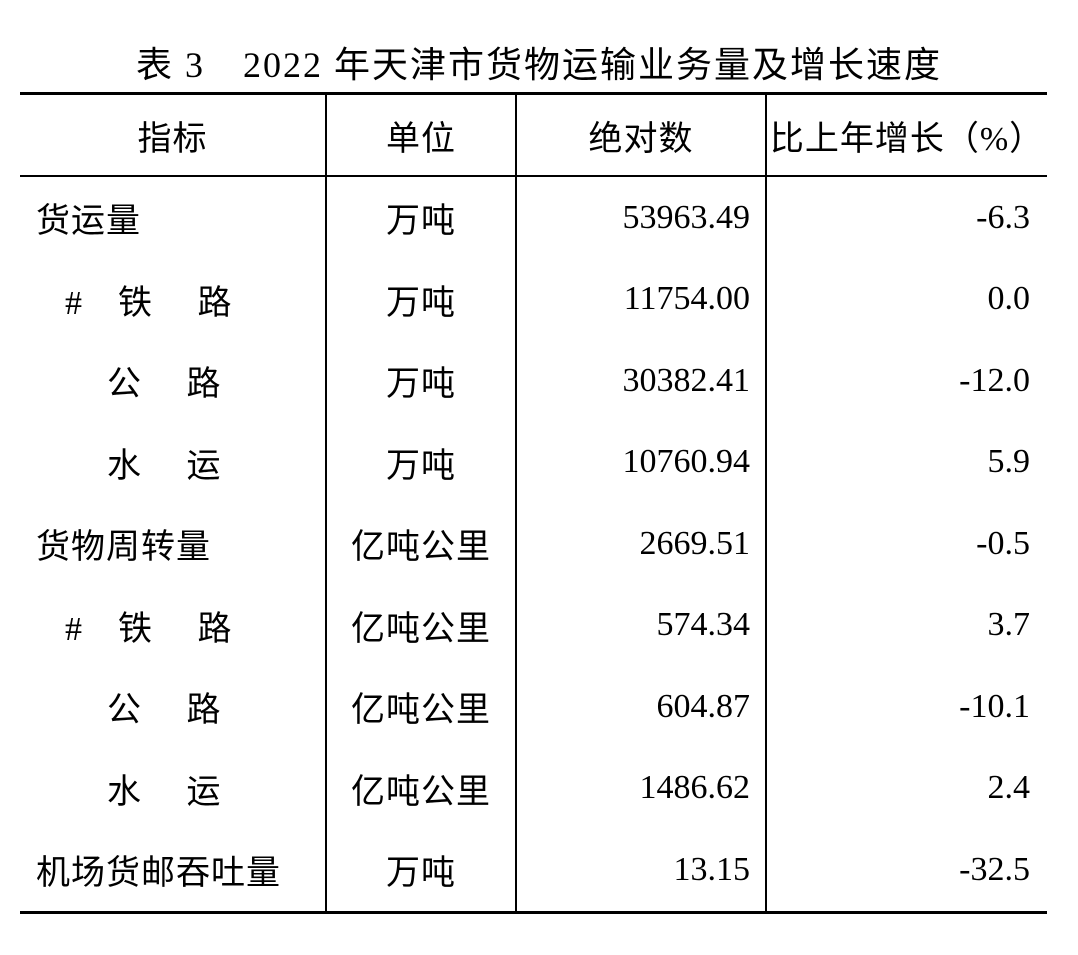  I want to click on absolute-value-cell: 1486.62, so click(640, 788).